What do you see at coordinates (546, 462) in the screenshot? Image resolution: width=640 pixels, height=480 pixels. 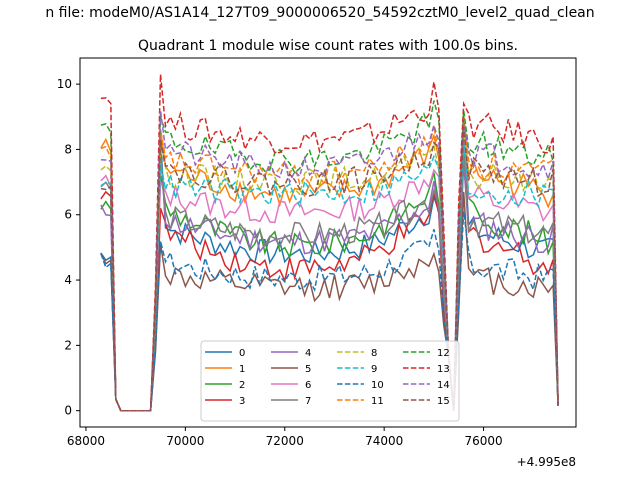 I see `x-axis-offset-label: +4.995e8` at bounding box center [546, 462].